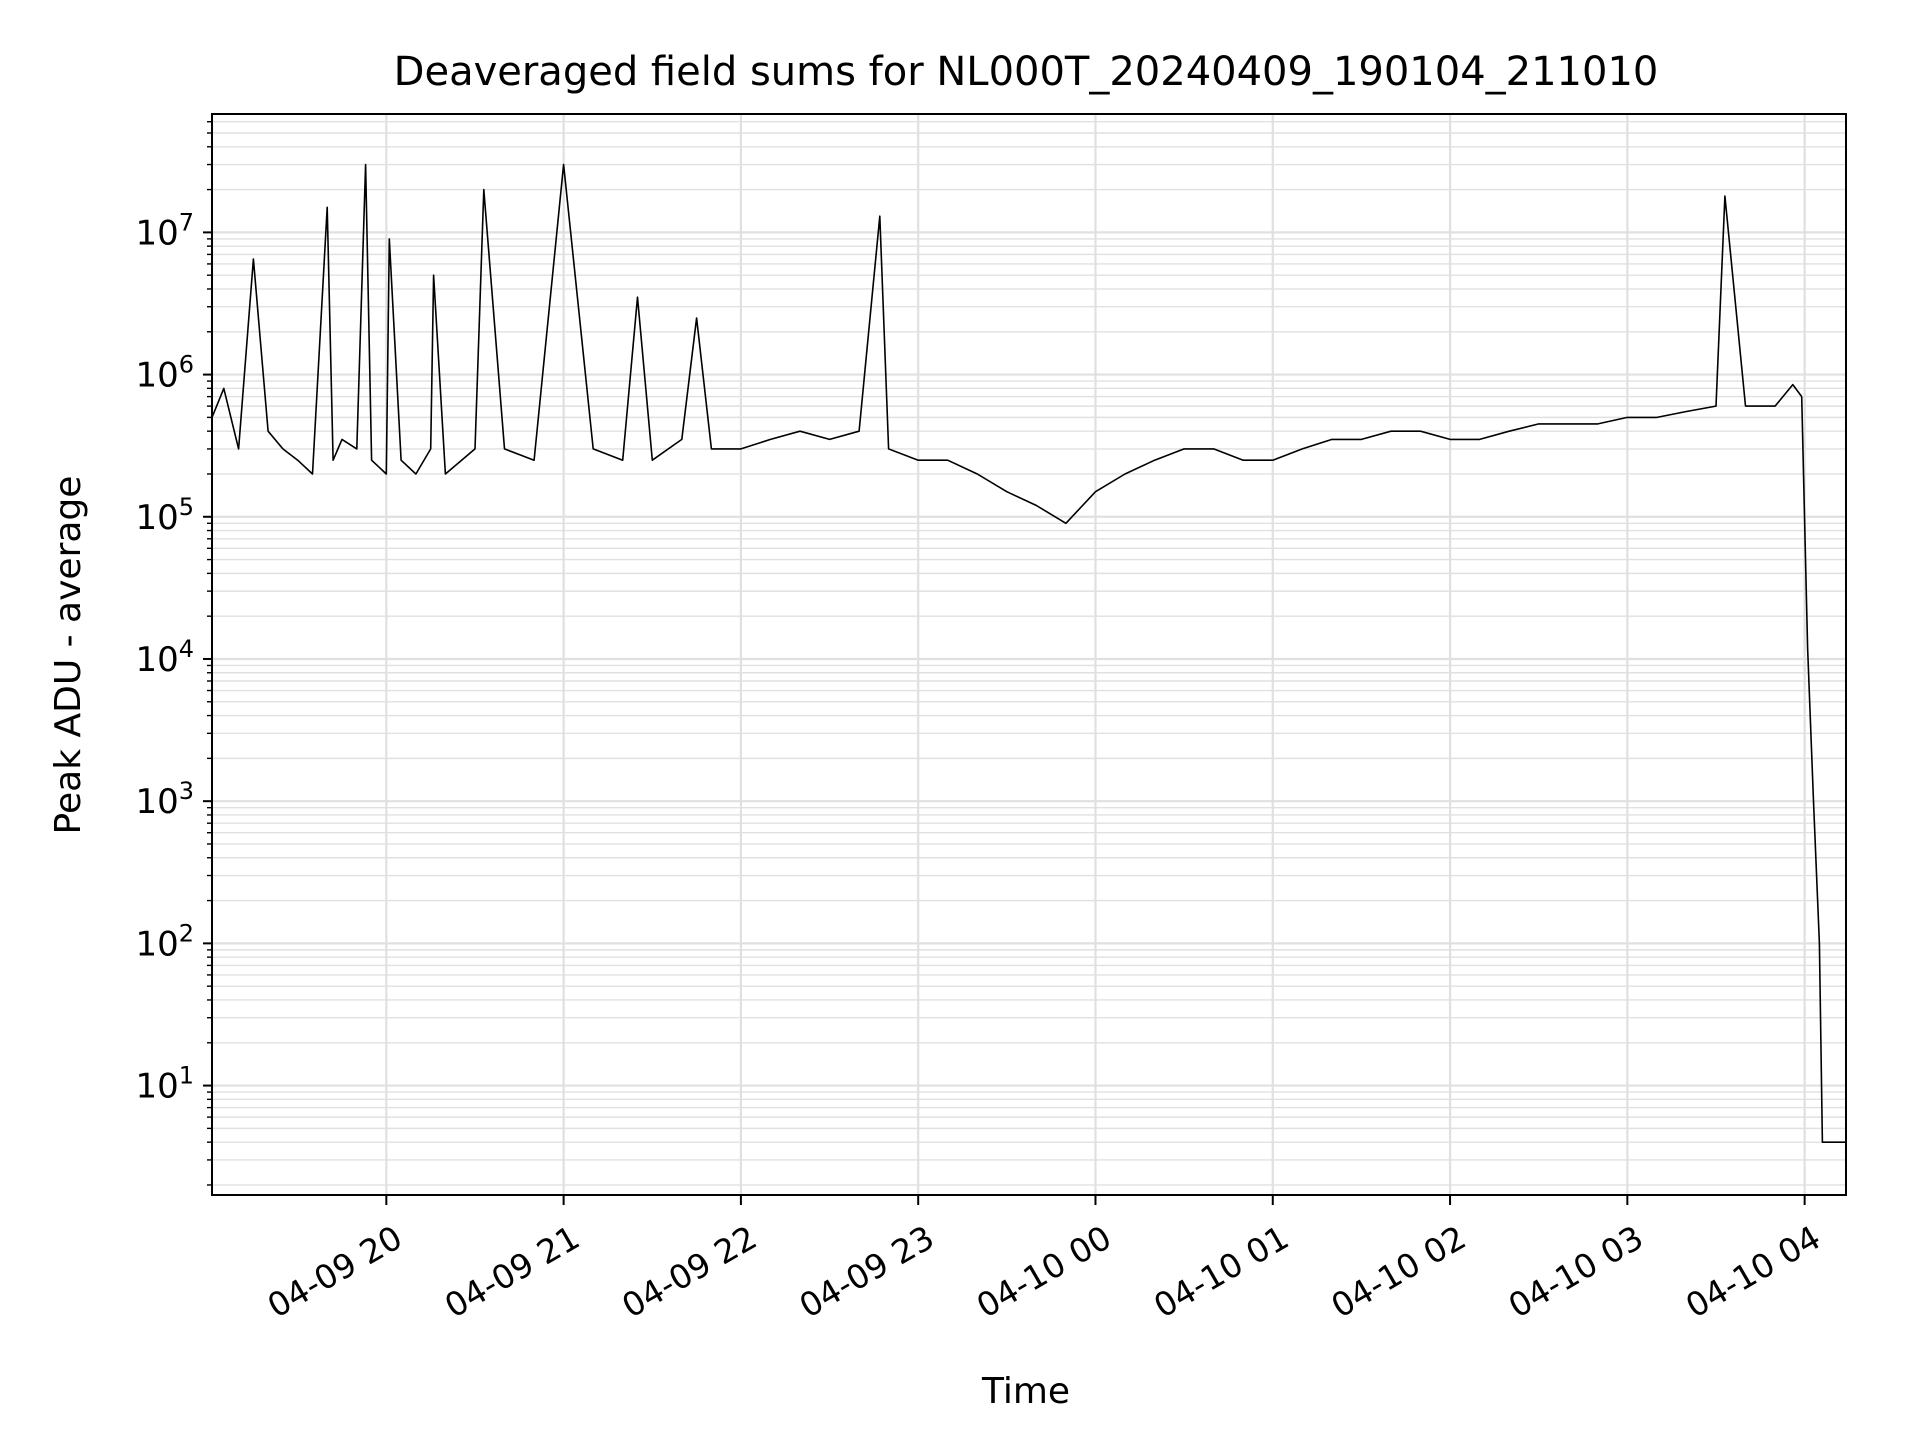 The width and height of the screenshot is (1920, 1440). I want to click on y-tick-label: 10⁴, so click(164, 657).